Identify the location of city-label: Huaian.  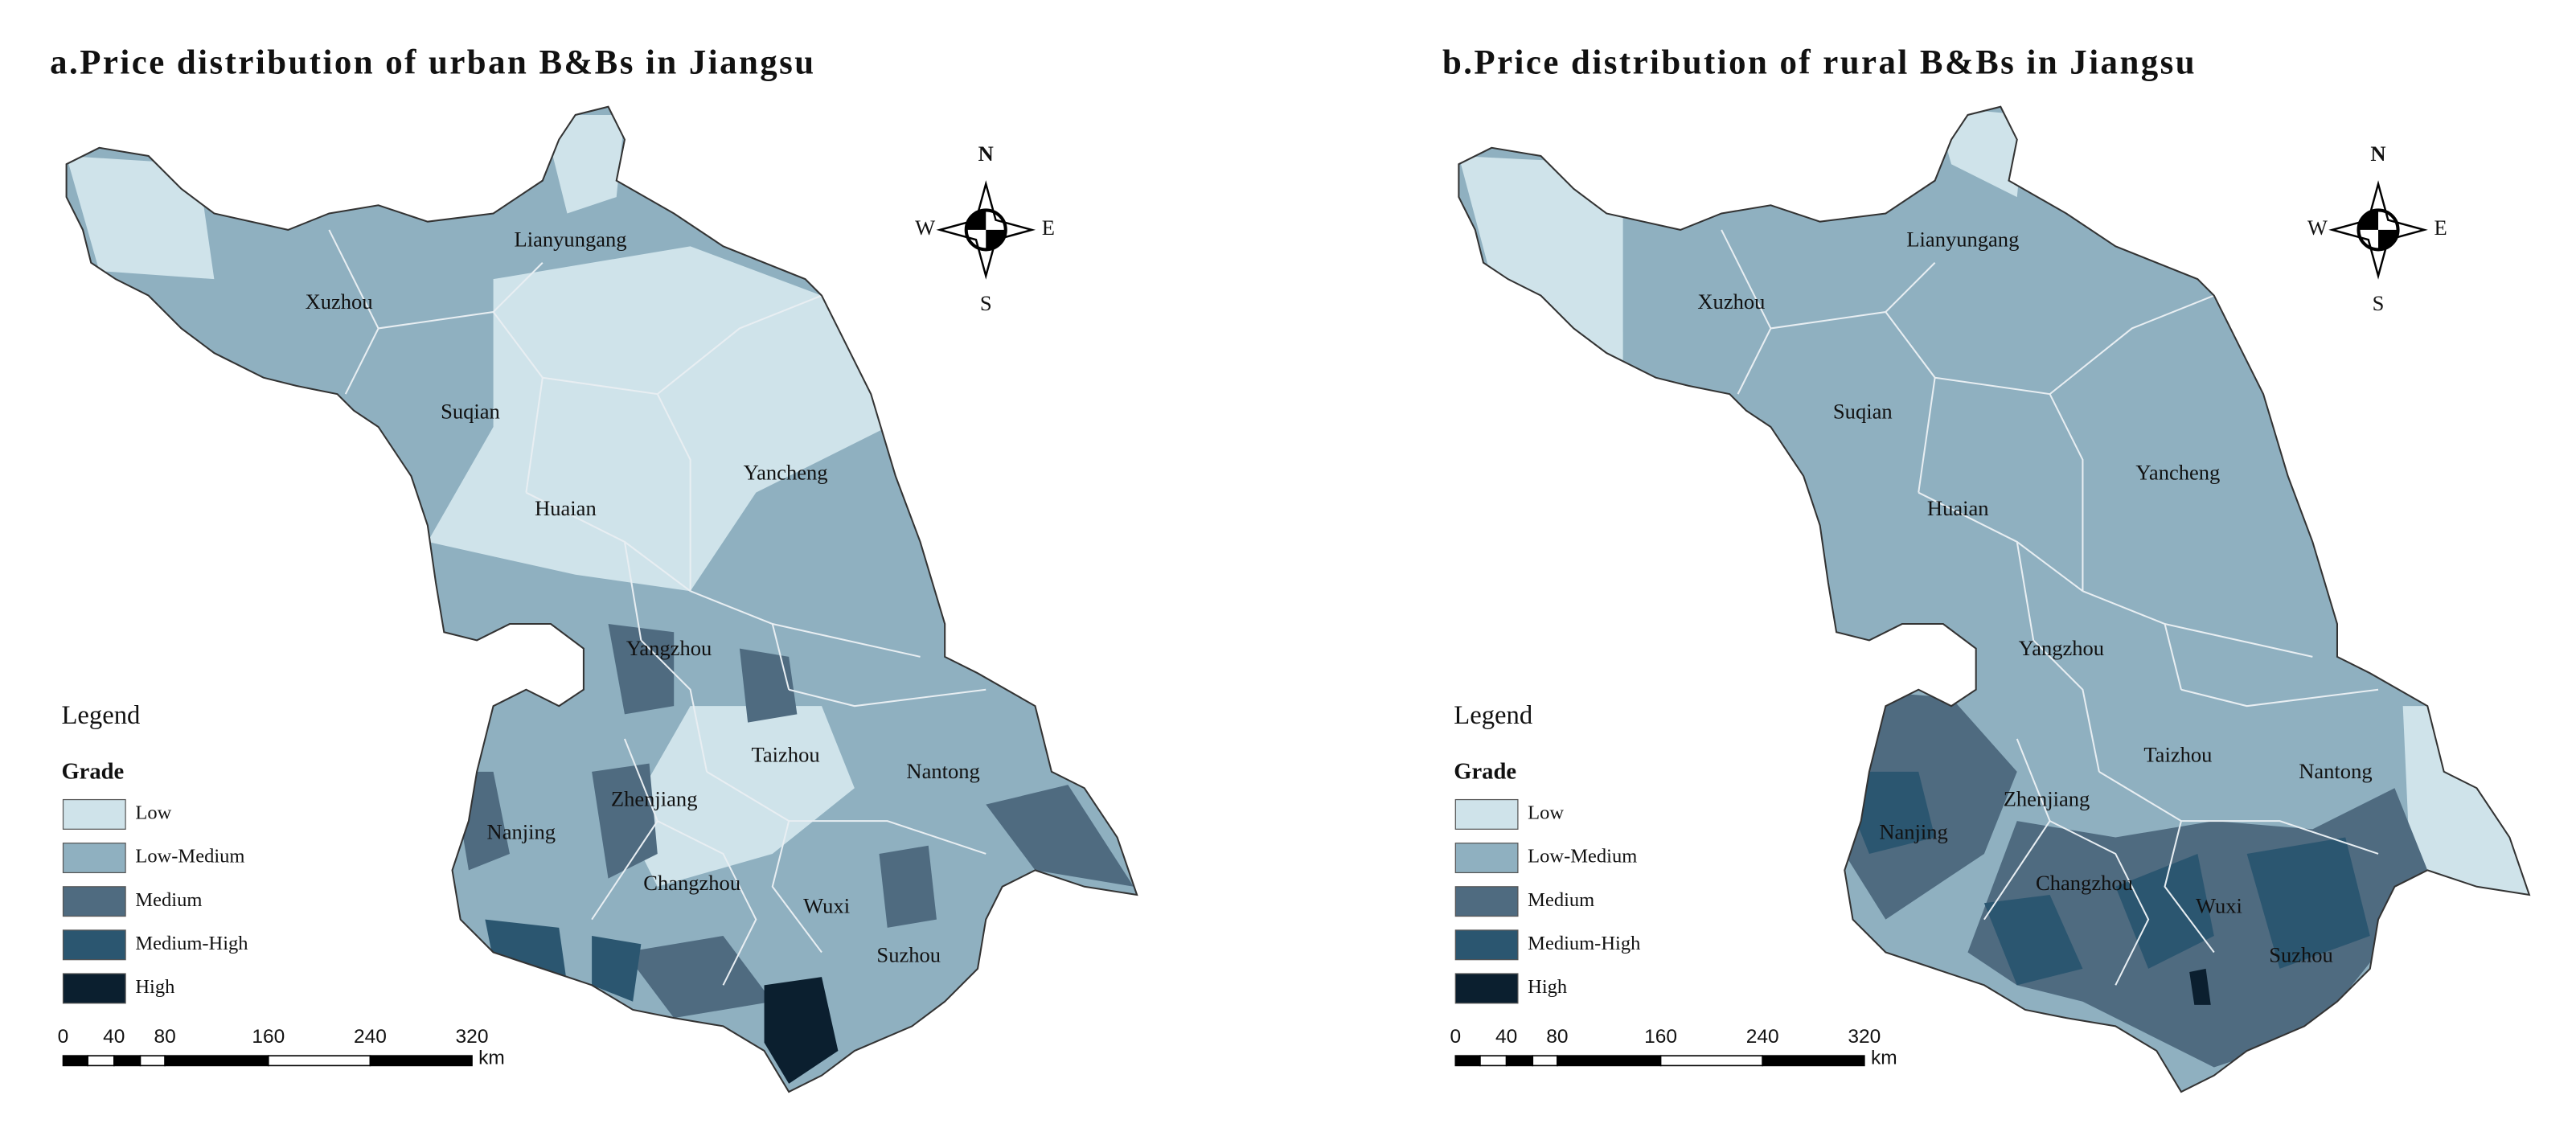
(566, 508).